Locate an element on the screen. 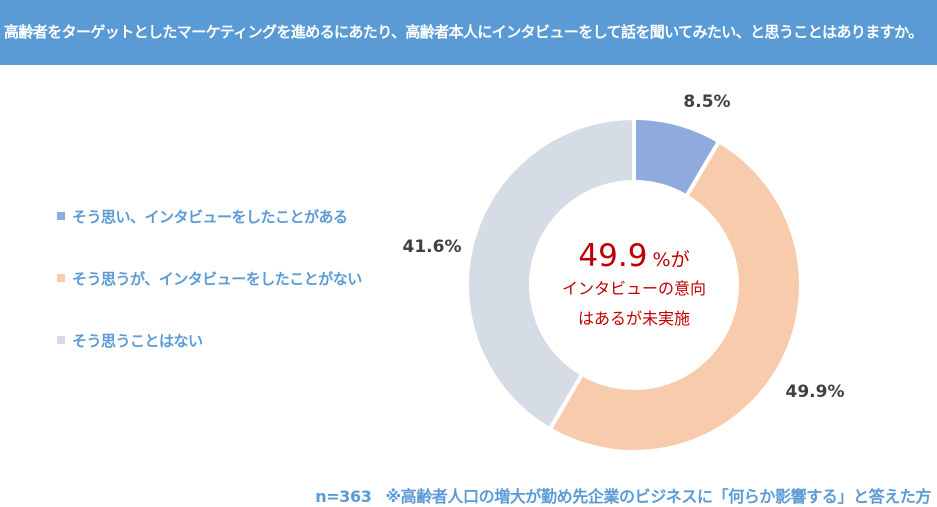 This screenshot has width=937, height=507. center-callout: 49.9 %が インタビューの意向 はあるが未実施 is located at coordinates (634, 286).